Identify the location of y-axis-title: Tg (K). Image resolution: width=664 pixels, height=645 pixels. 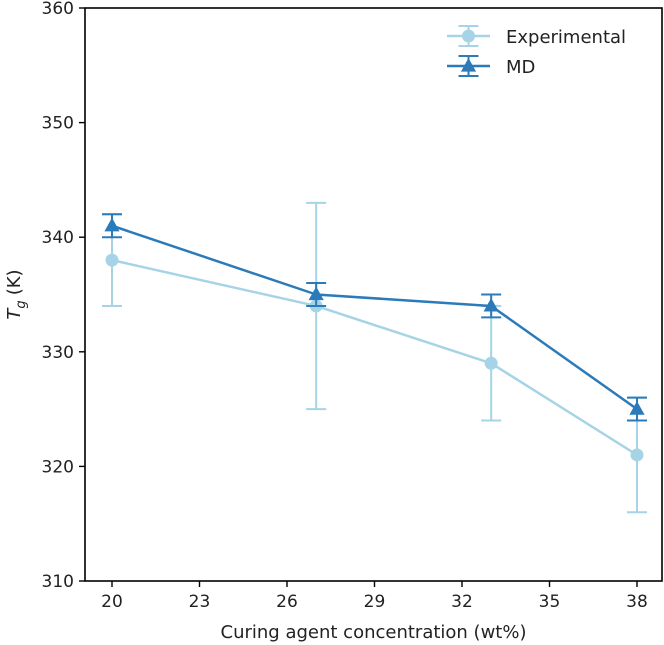
(16, 294).